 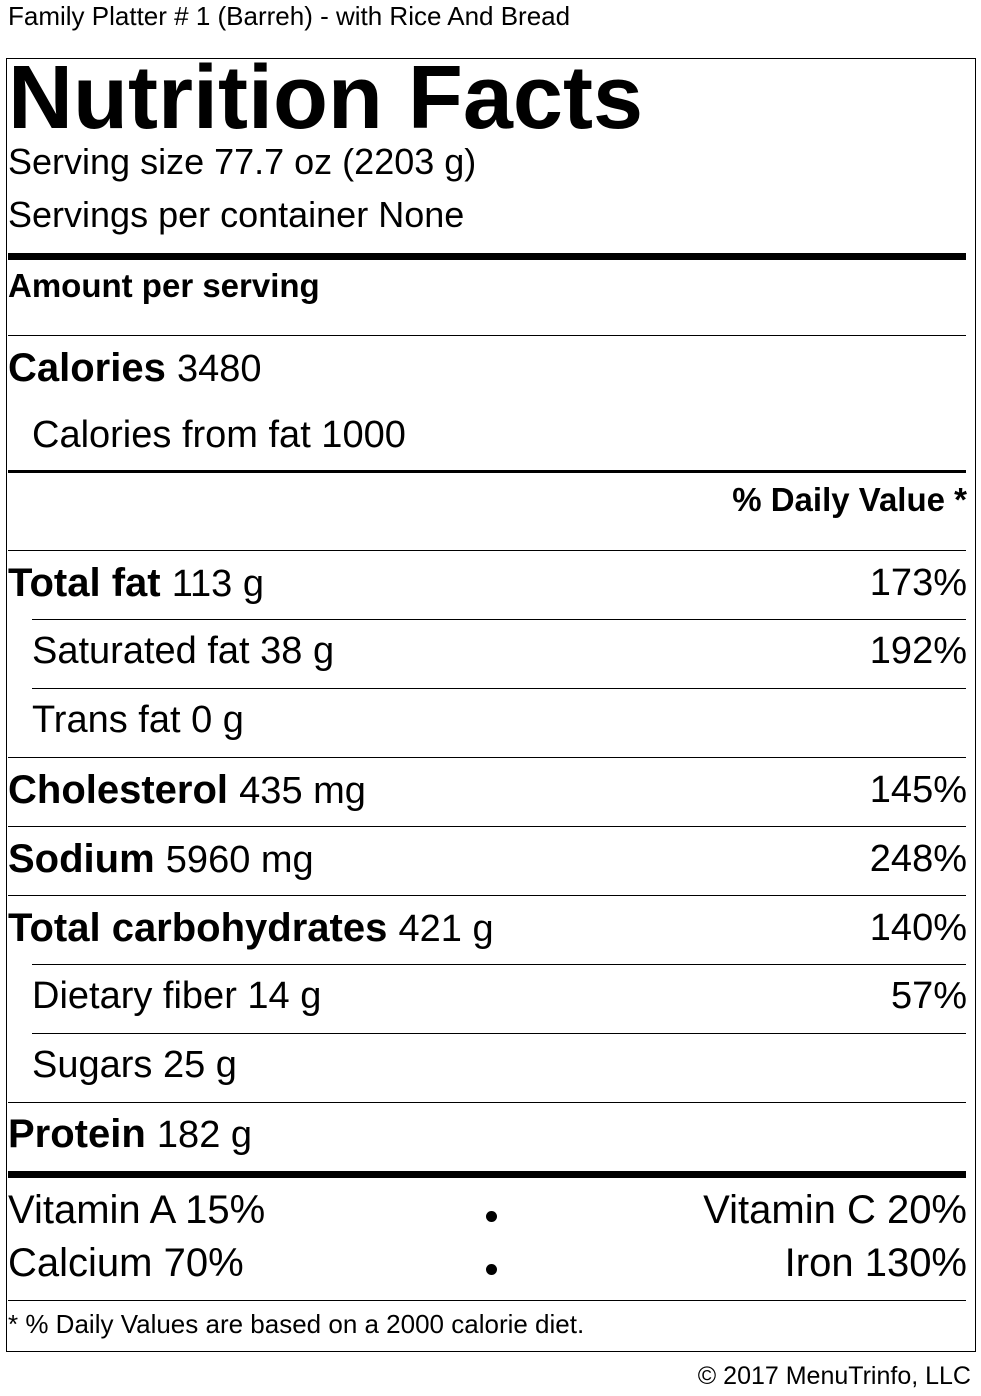 I want to click on dietary-fiber-row: Dietary fiber 14 g, so click(x=176, y=996).